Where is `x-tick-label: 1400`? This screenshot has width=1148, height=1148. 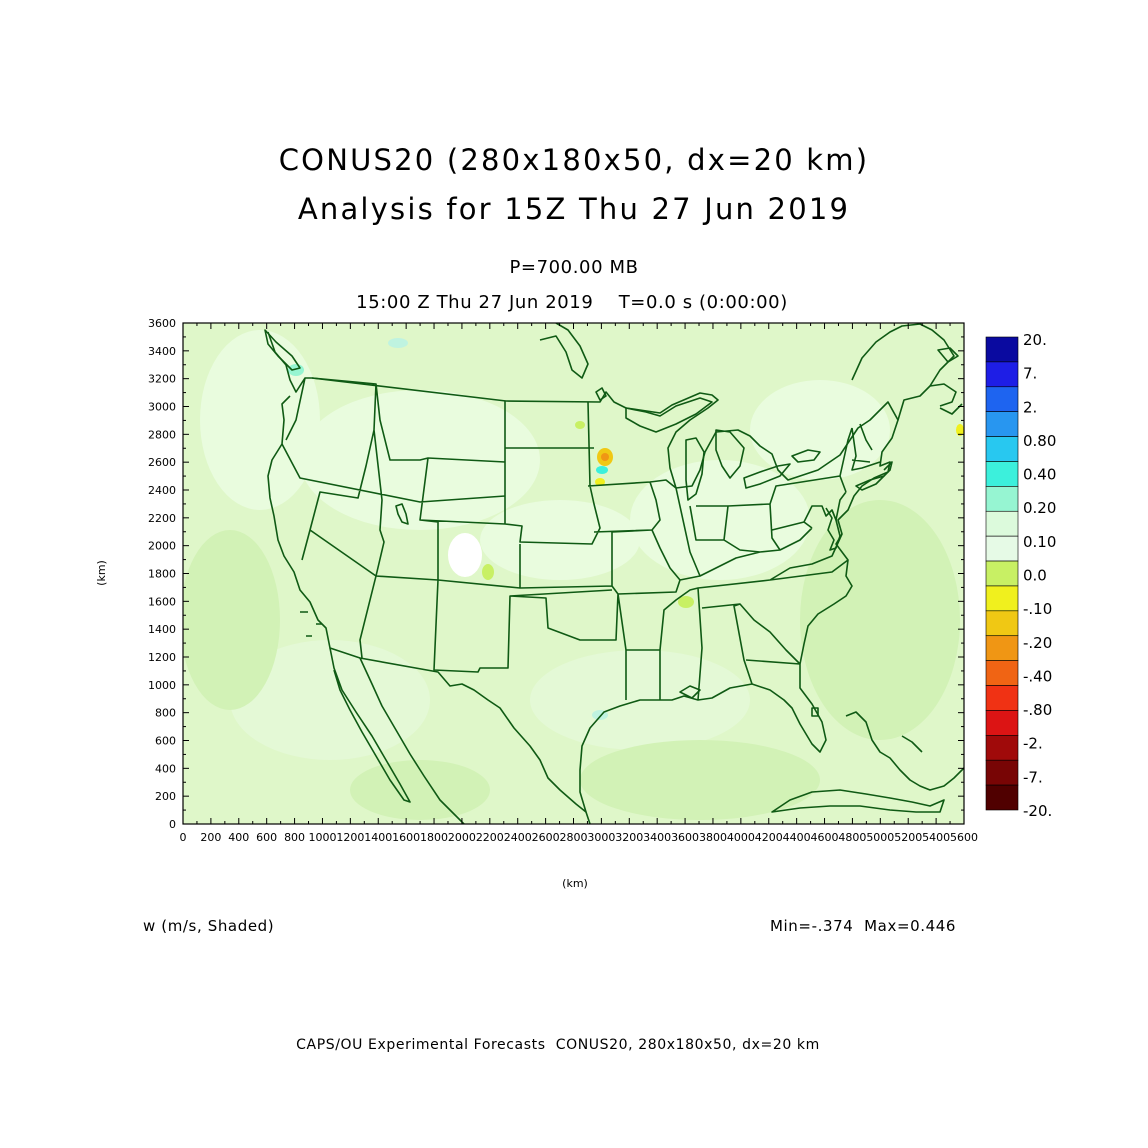
x-tick-label: 1400 is located at coordinates (378, 837).